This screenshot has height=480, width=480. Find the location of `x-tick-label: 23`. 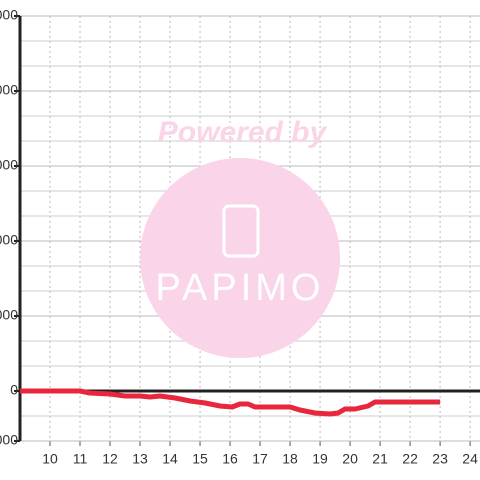

x-tick-label: 23 is located at coordinates (440, 459).